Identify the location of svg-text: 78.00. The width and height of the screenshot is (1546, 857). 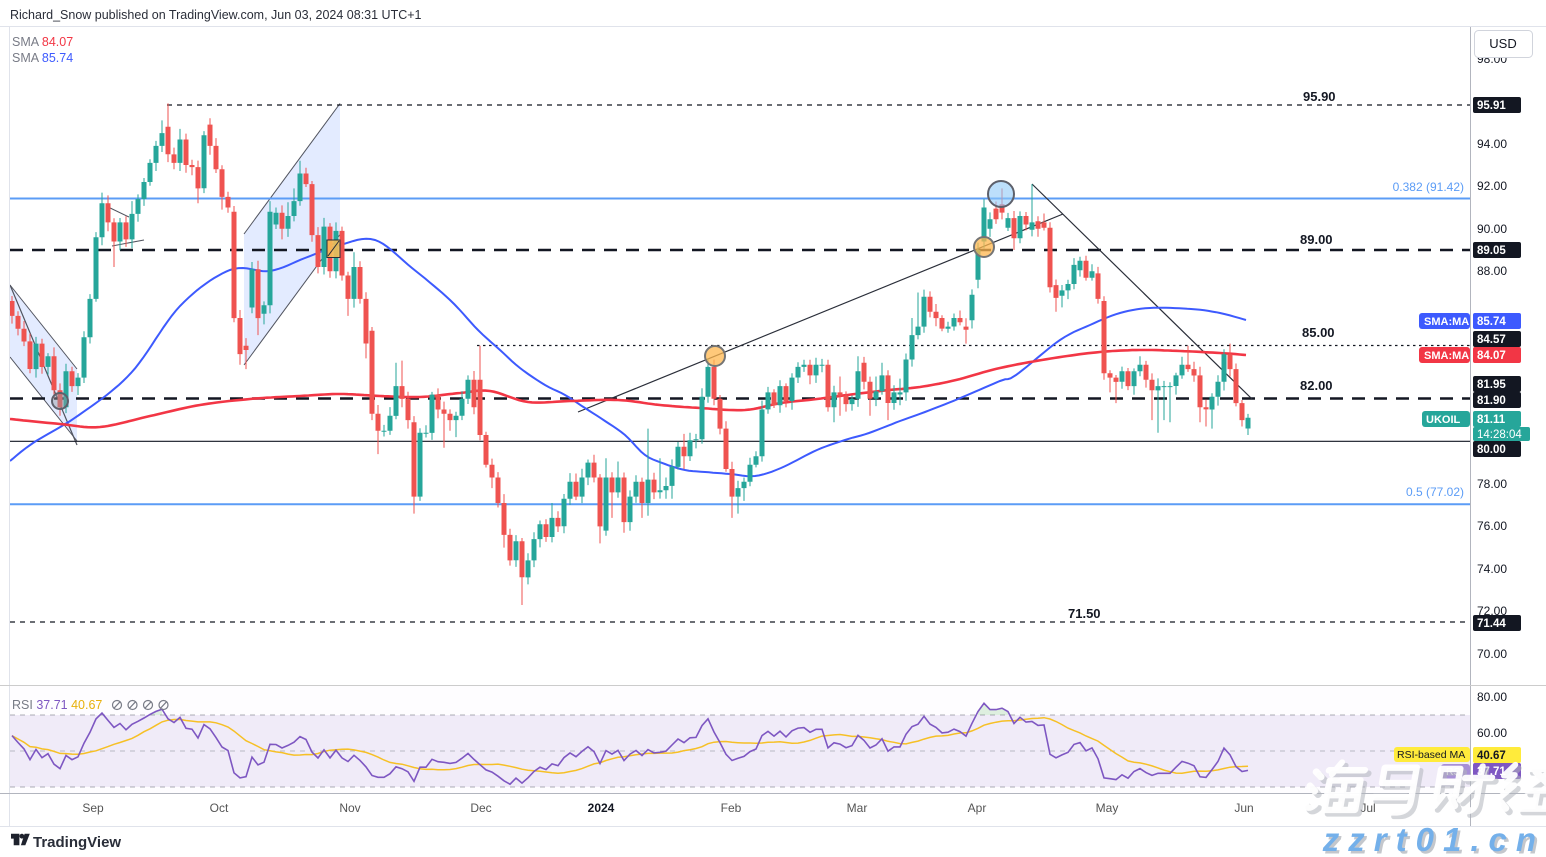
(1492, 484).